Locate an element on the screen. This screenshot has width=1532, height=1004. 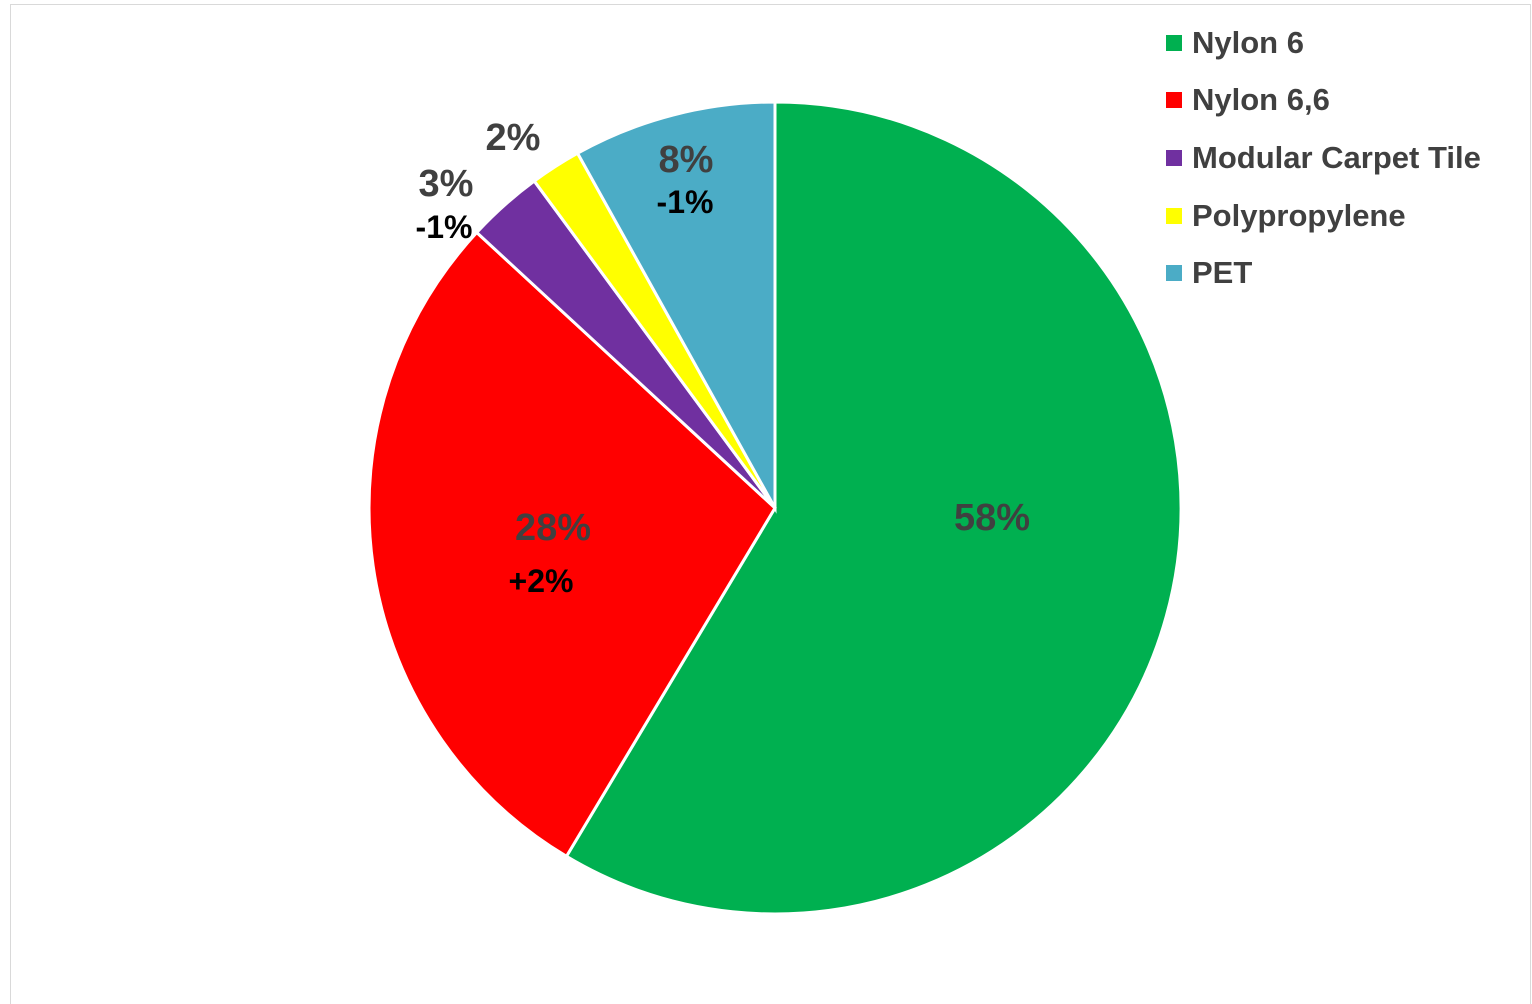
change-label-nylon-6-6: +2% is located at coordinates (541, 581).